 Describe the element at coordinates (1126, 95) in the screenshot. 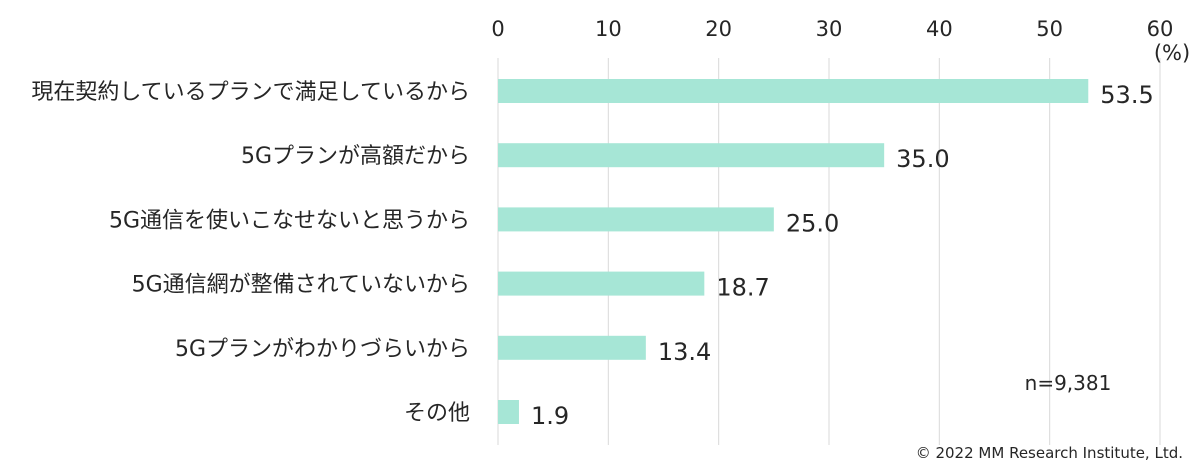

I see `value-label: 53.5` at that location.